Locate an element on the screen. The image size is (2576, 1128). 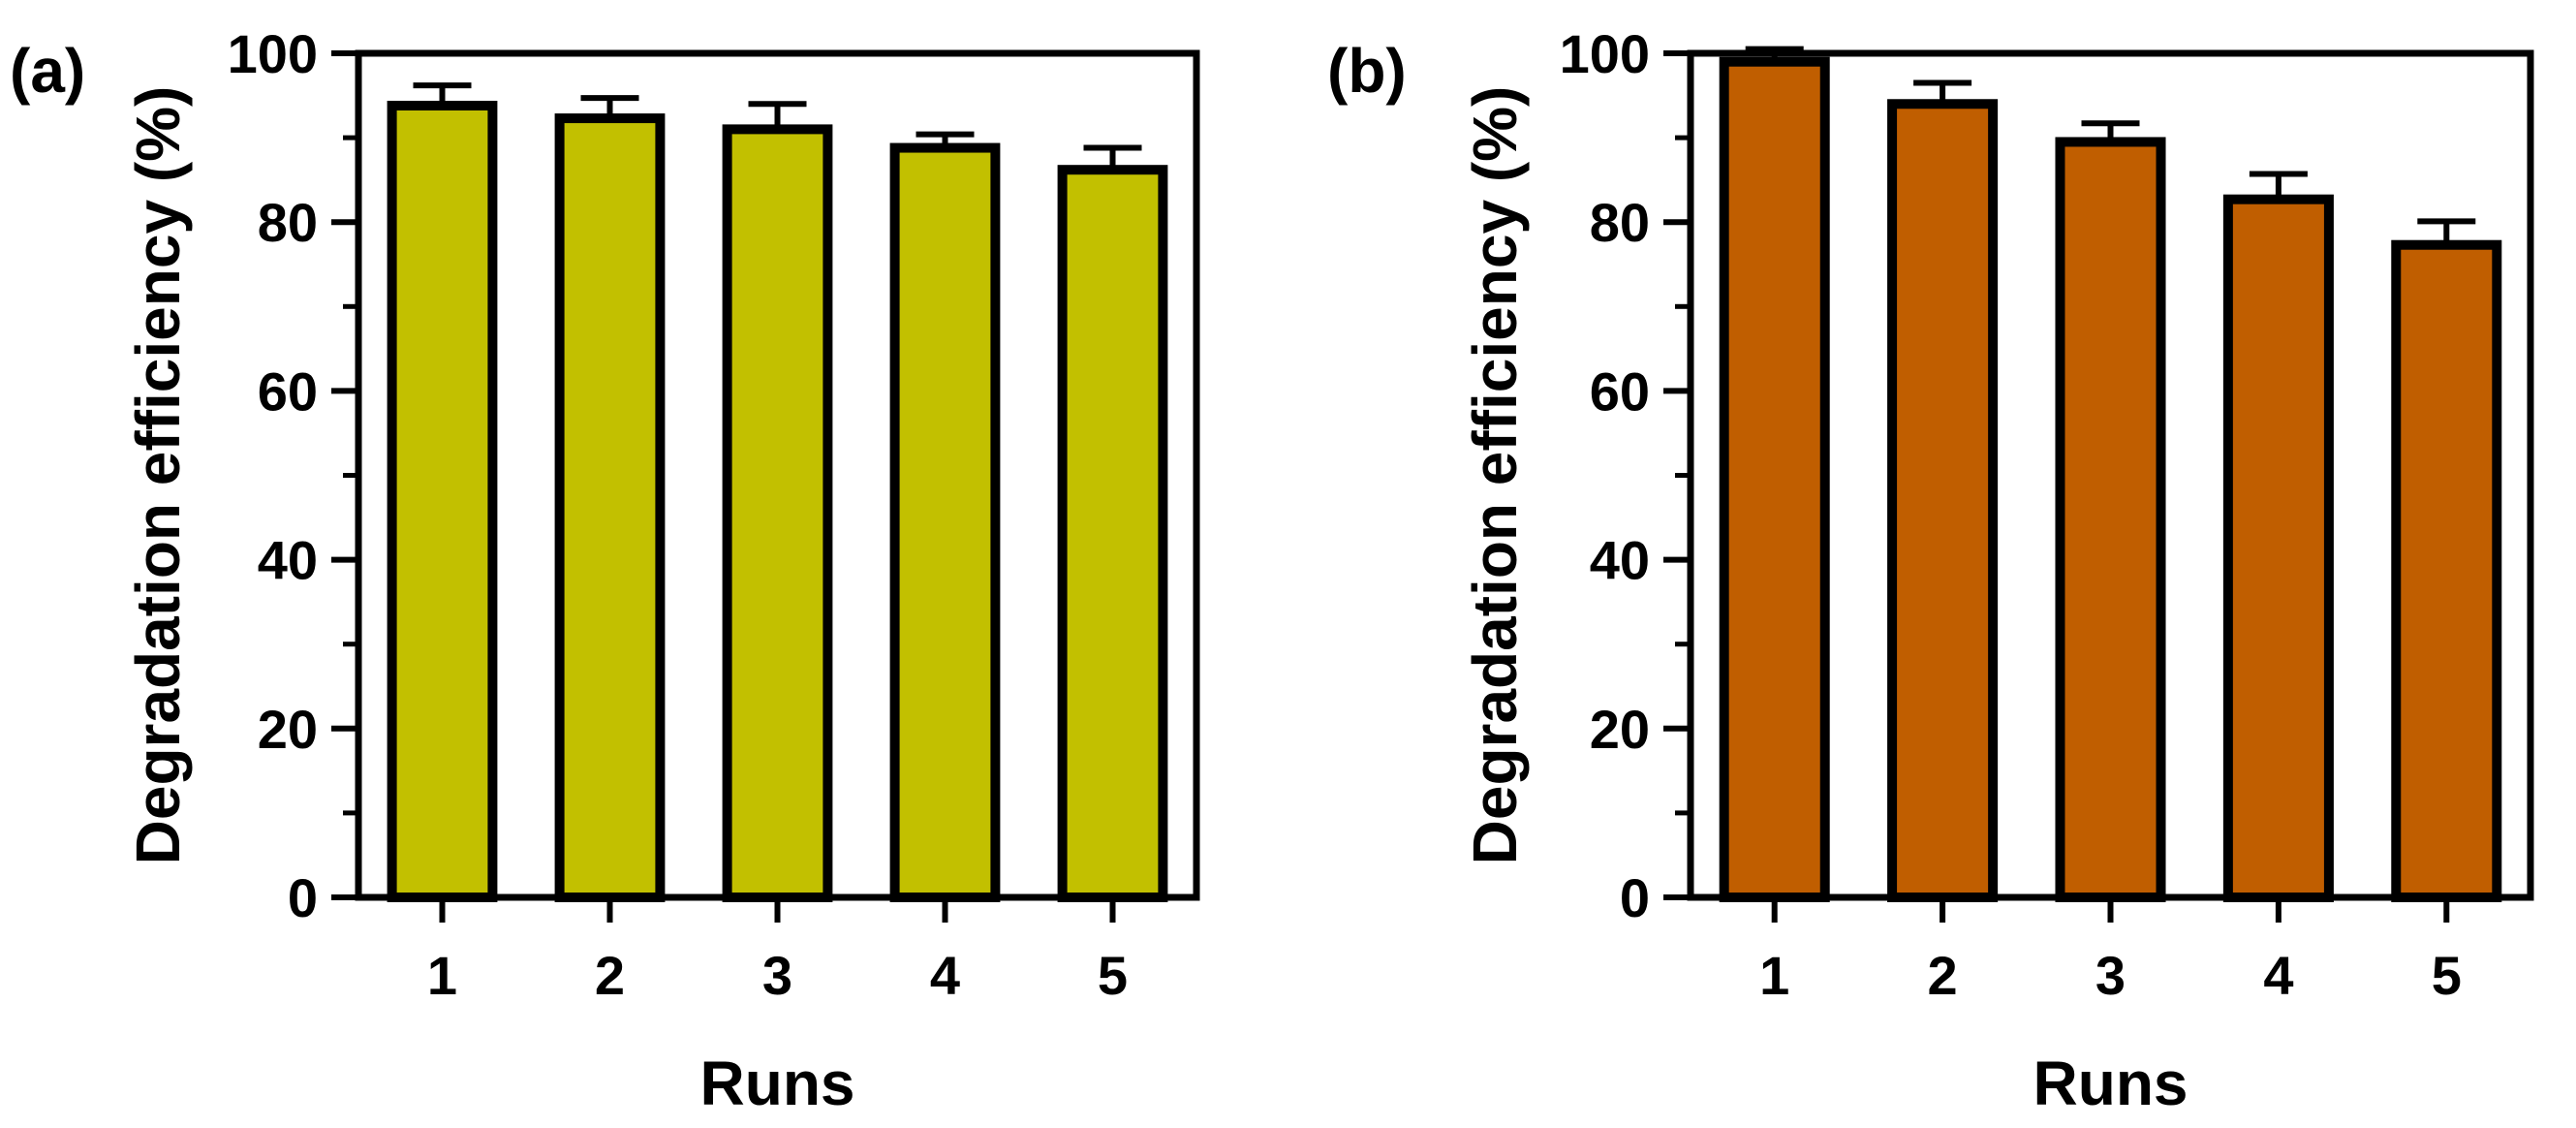
panel-a-y-tick-label: 80 is located at coordinates (288, 222).